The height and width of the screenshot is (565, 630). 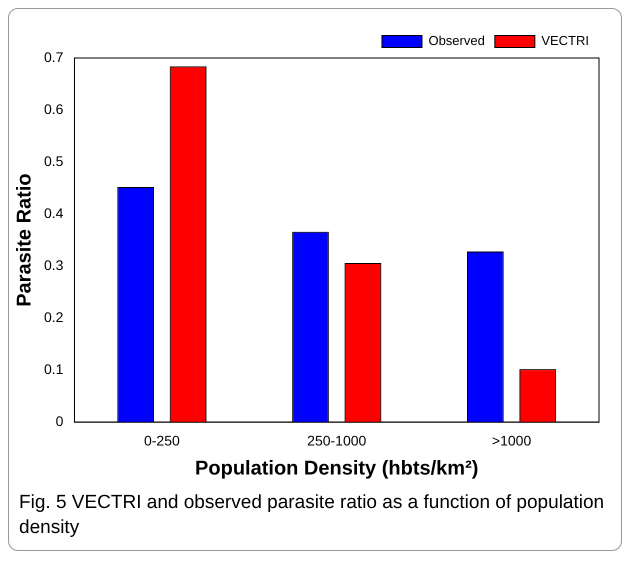 I want to click on legend-label: Observed, so click(x=456, y=40).